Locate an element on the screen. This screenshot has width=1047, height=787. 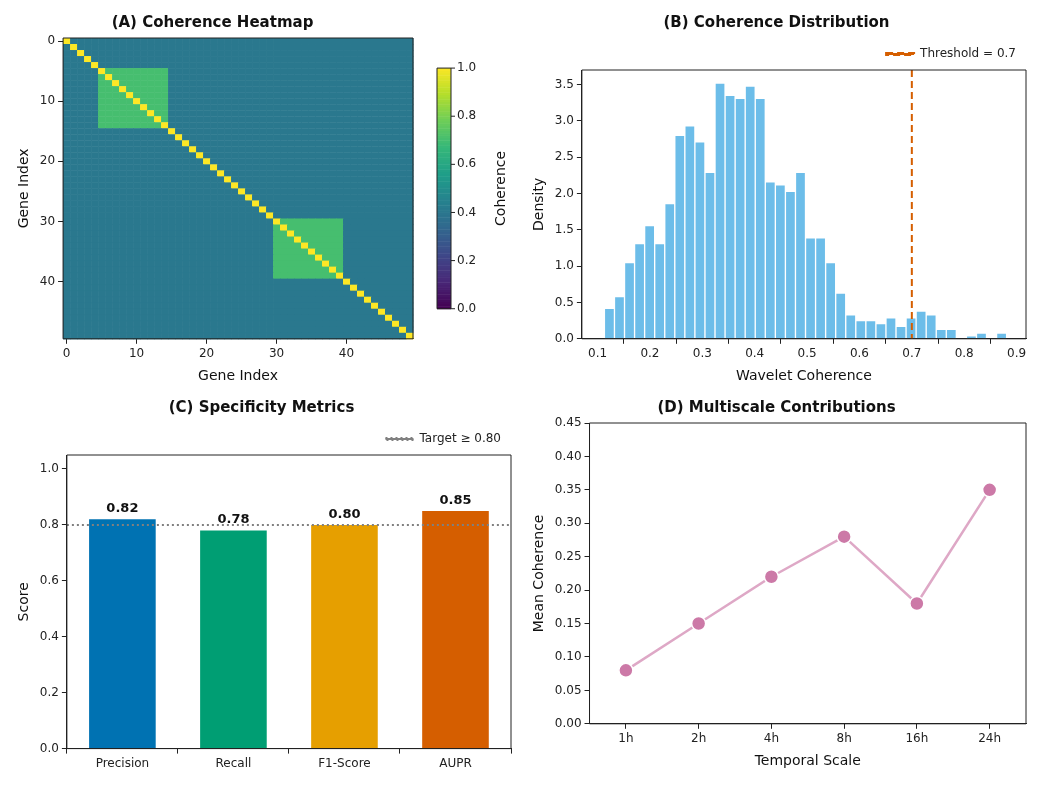
color-bar-label: 1.0 is located at coordinates (467, 67).